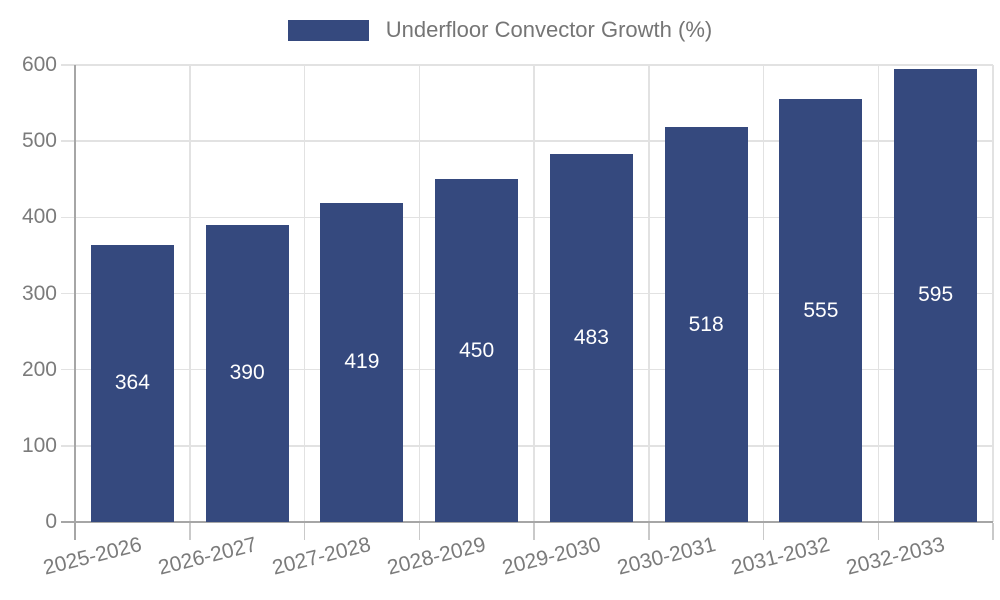  Describe the element at coordinates (39, 141) in the screenshot. I see `y-tick-label: 500` at that location.